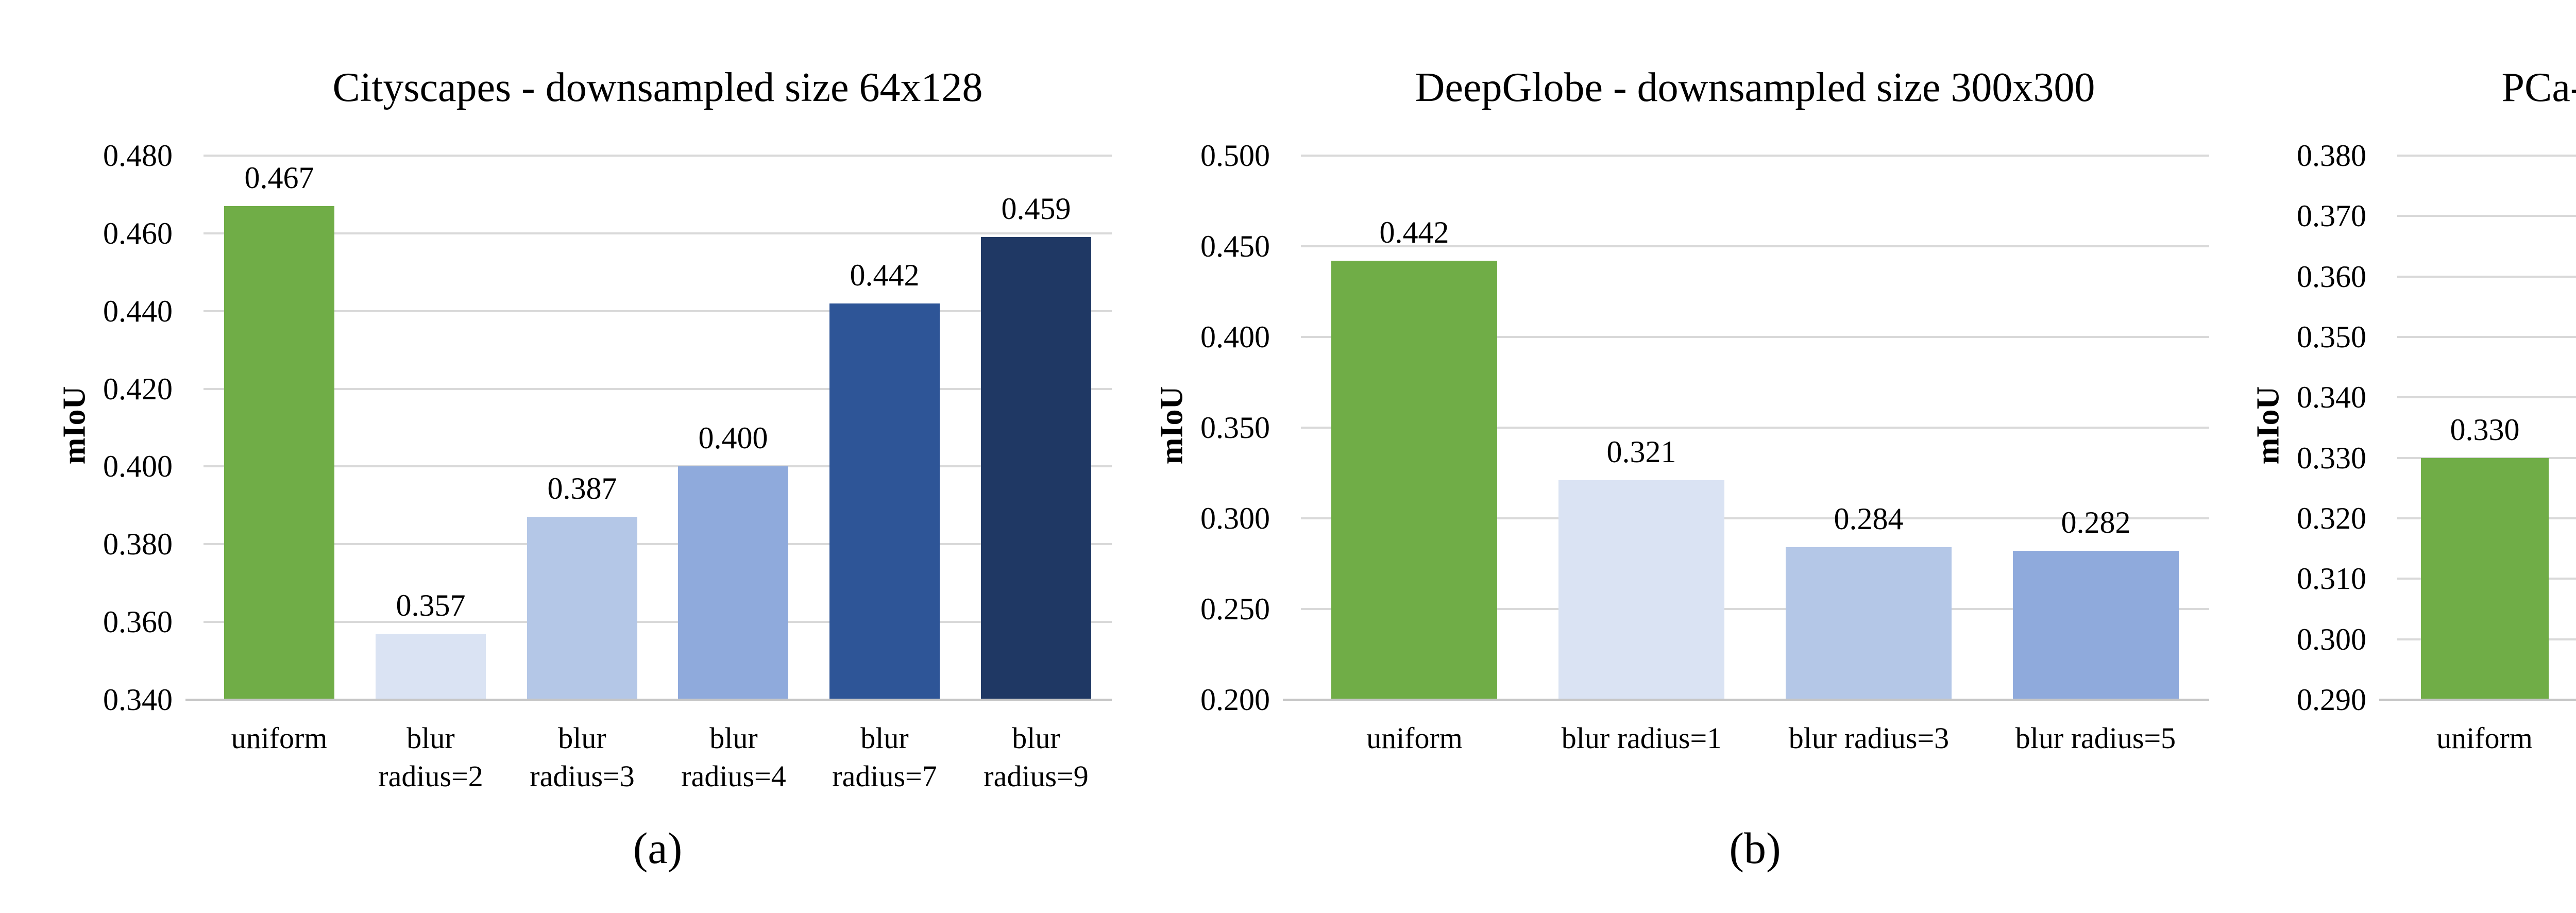 This screenshot has height=913, width=2576. I want to click on chart-title: PCa-Histo - downsampled size ~80x800, so click(2538, 87).